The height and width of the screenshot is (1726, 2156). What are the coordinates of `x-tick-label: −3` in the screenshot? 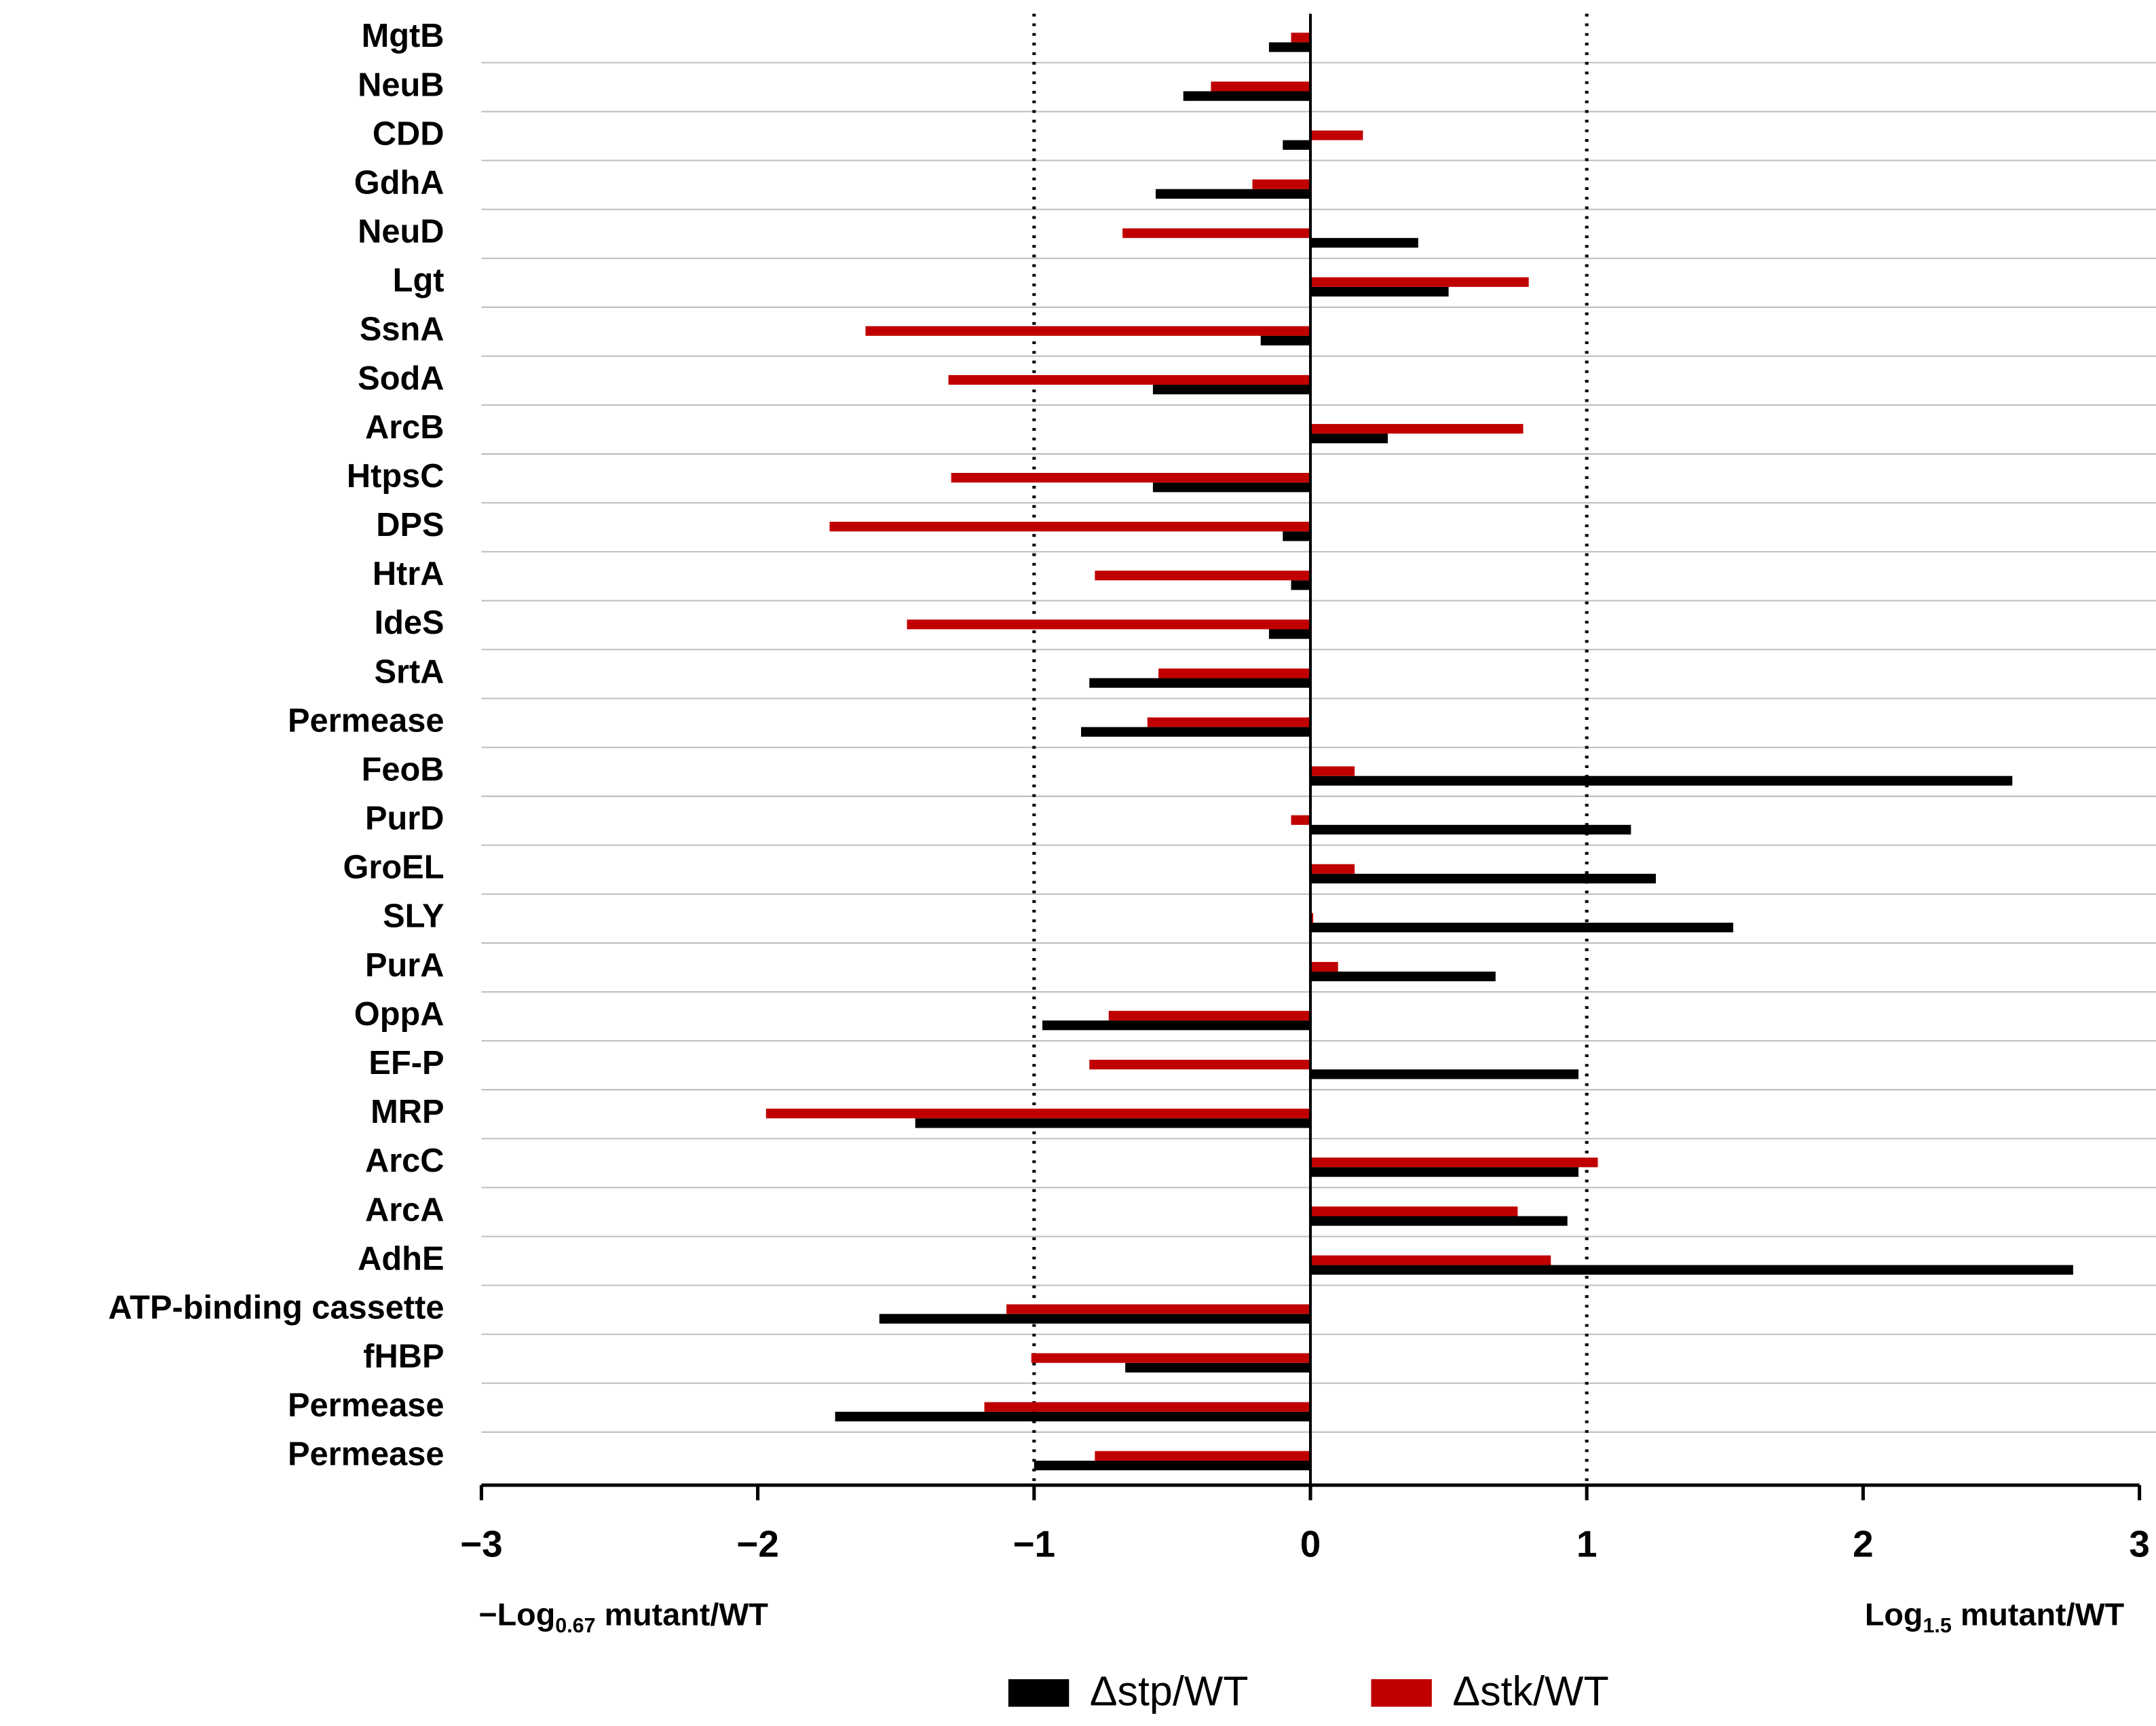 It's located at (481, 1544).